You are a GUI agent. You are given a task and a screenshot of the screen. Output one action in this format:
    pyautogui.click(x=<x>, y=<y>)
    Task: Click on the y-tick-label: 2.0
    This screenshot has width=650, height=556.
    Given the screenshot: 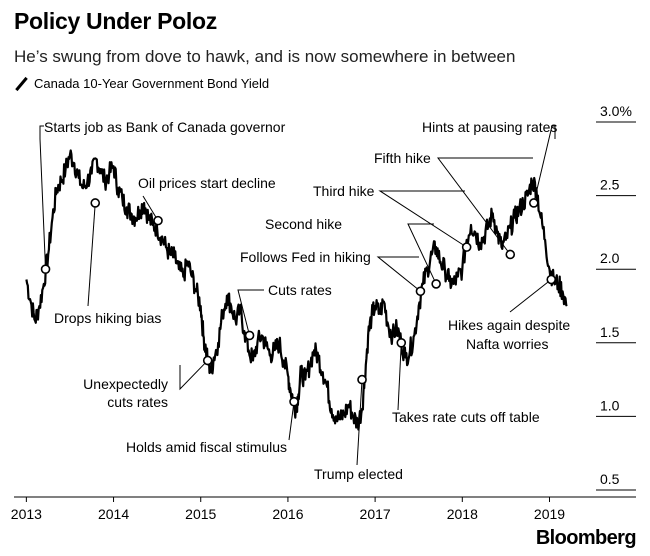 What is the action you would take?
    pyautogui.click(x=610, y=258)
    